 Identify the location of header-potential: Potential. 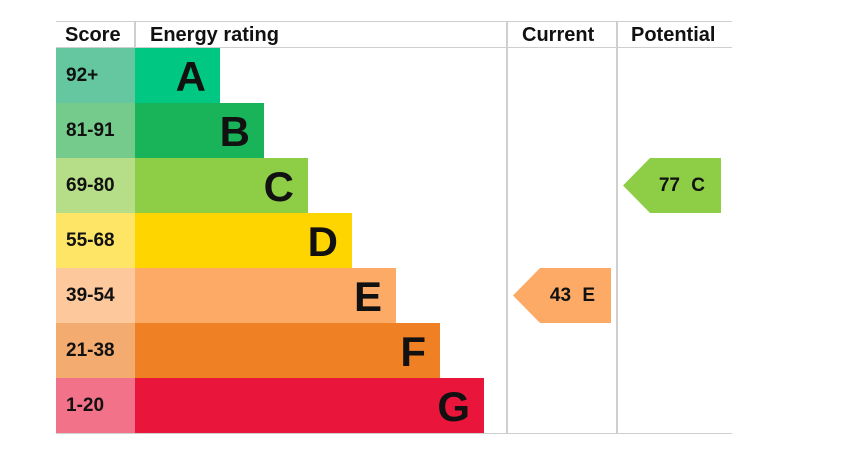
(673, 35).